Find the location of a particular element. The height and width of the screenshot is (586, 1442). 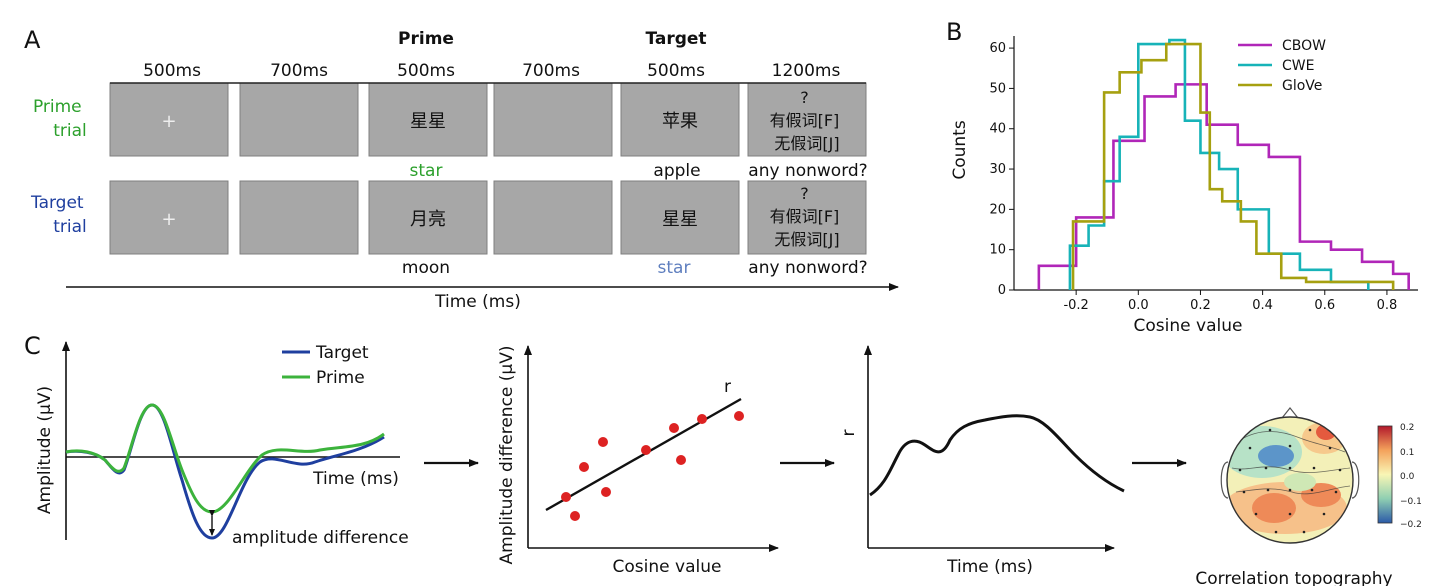

target-word-screen is located at coordinates (680, 217).